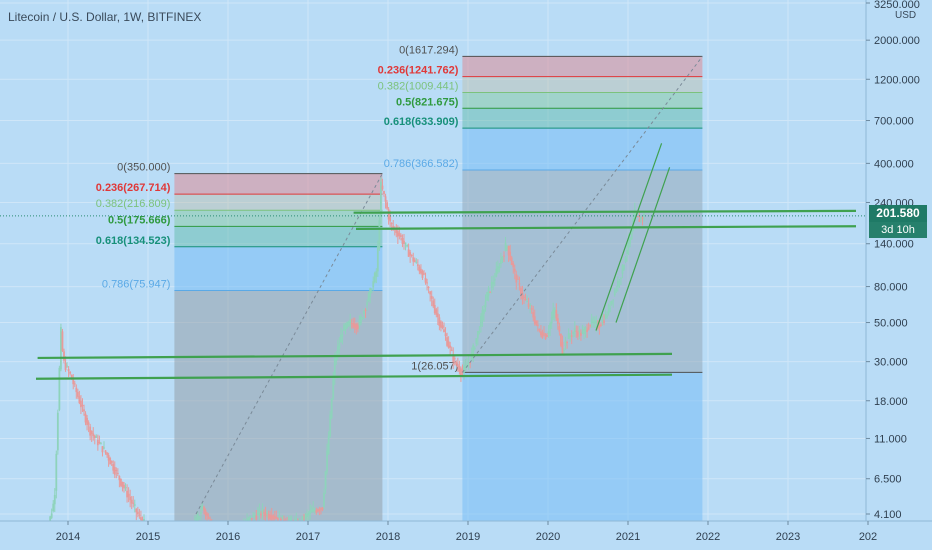 This screenshot has width=932, height=550. I want to click on trendline-support-upper, so click(355, 356).